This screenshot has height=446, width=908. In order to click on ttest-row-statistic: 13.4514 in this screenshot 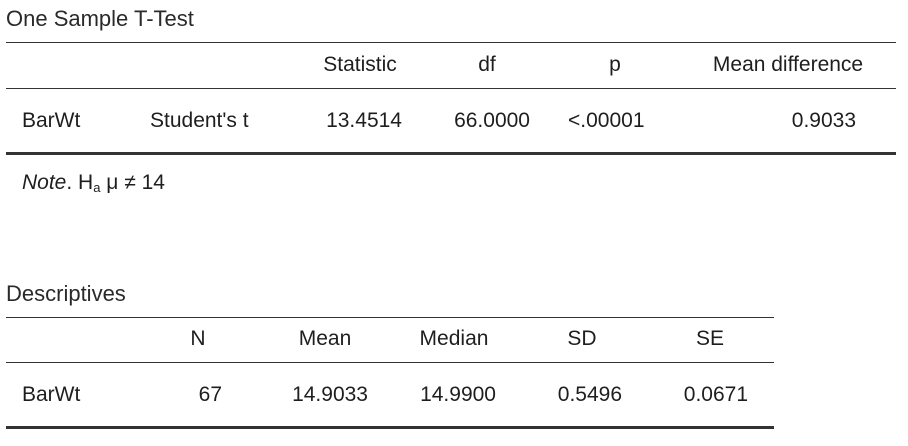, I will do `click(364, 120)`.